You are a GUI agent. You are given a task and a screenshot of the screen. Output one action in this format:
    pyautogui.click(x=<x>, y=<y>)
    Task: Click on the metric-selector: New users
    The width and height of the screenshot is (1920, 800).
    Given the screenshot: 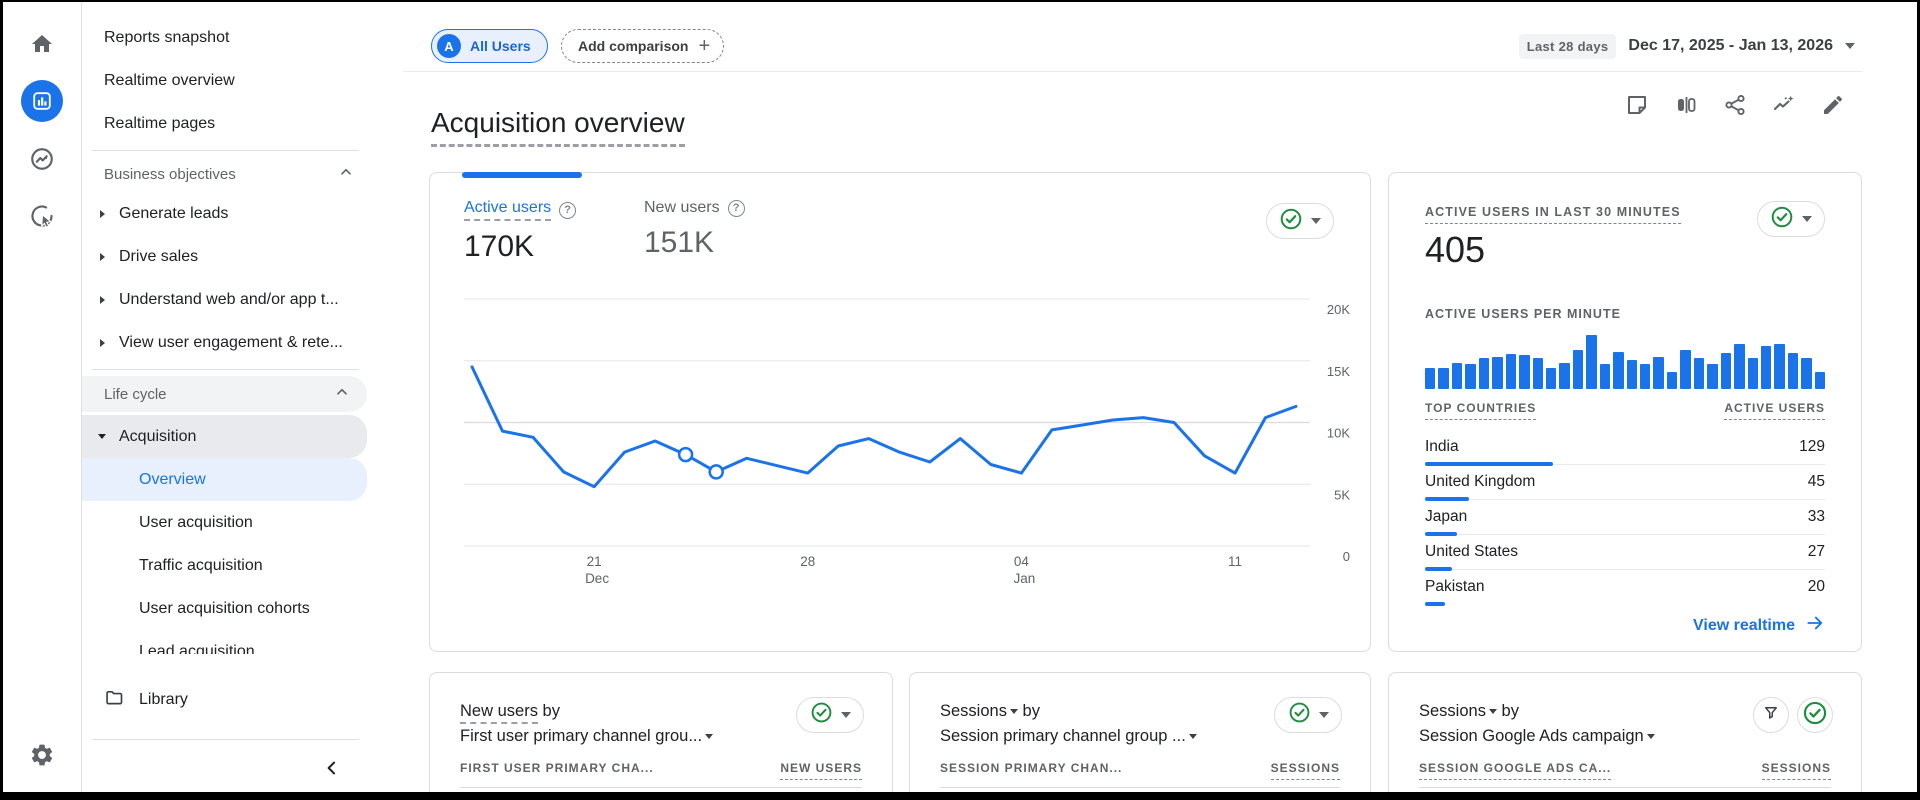 What is the action you would take?
    pyautogui.click(x=499, y=713)
    